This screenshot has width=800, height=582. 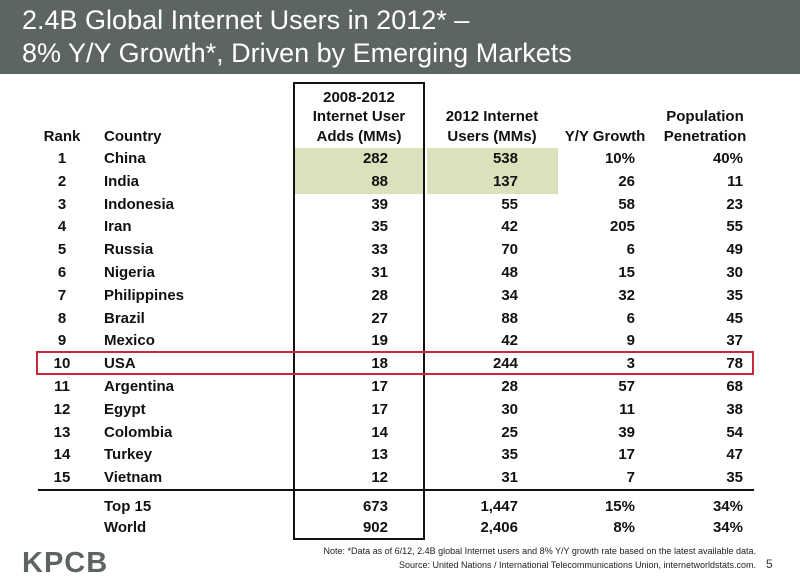 I want to click on total-cell-growth: 15%, so click(x=619, y=506).